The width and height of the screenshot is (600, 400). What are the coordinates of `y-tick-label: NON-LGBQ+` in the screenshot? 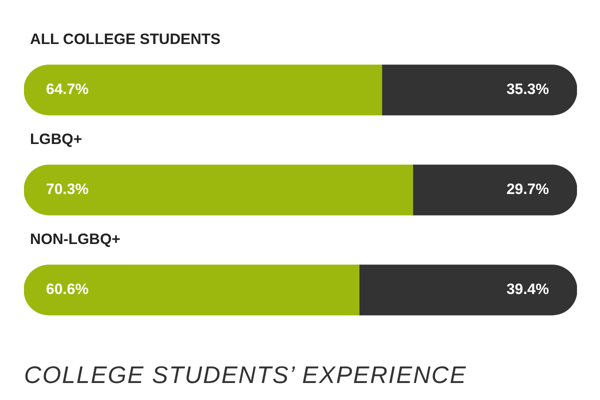 It's located at (75, 239).